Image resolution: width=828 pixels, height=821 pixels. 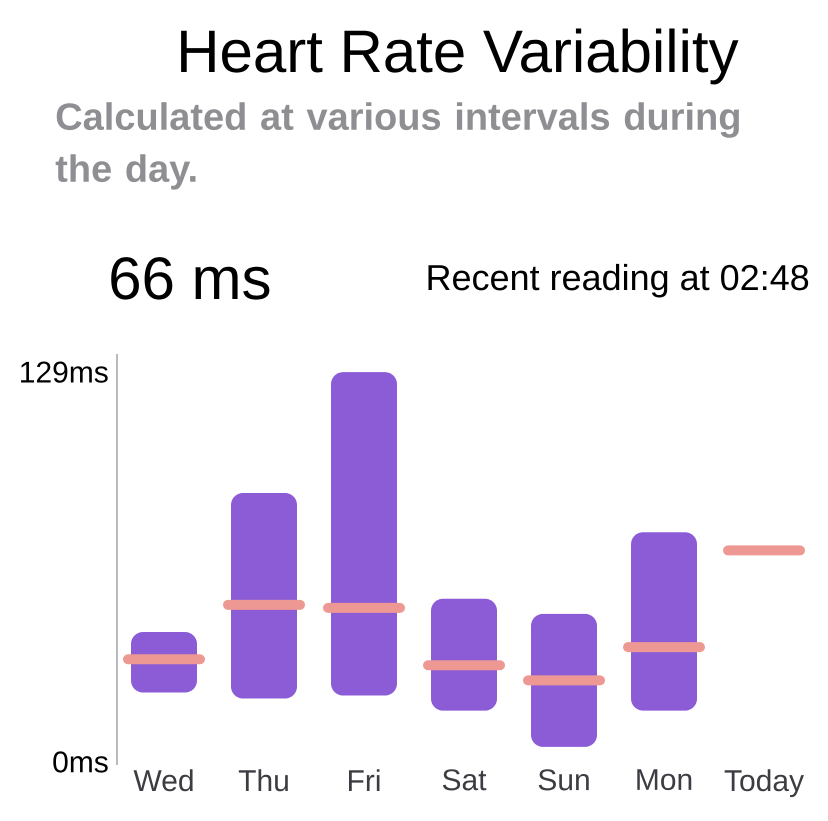 What do you see at coordinates (64, 372) in the screenshot?
I see `y-tick-label: 129ms` at bounding box center [64, 372].